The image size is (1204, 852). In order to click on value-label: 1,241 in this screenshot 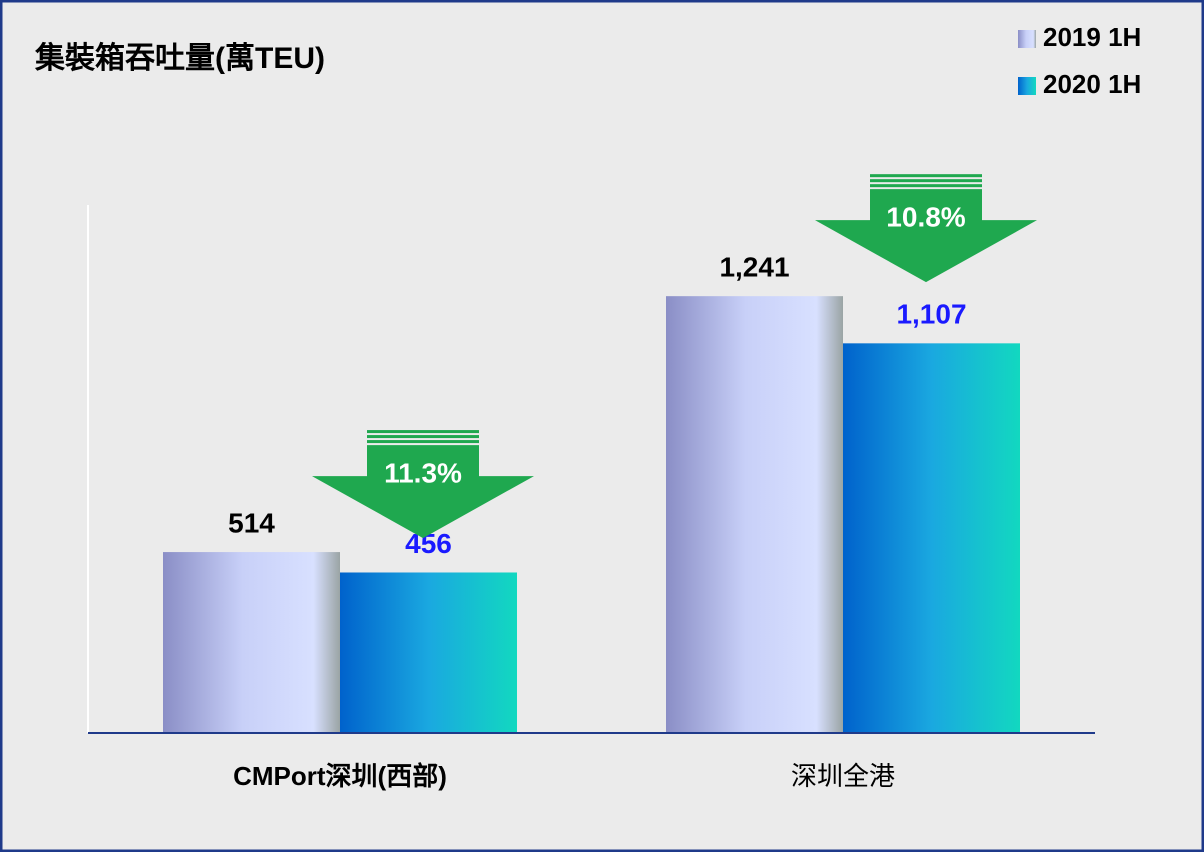, I will do `click(754, 267)`.